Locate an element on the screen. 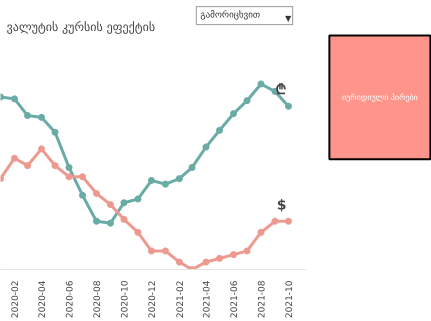 The height and width of the screenshot is (321, 431). x-tick-label: 2021-06 is located at coordinates (235, 299).